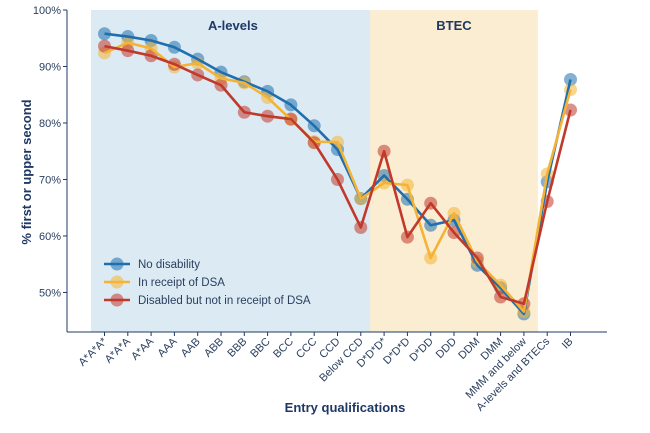 Image resolution: width=650 pixels, height=433 pixels. I want to click on x-tick-label: ABB, so click(214, 348).